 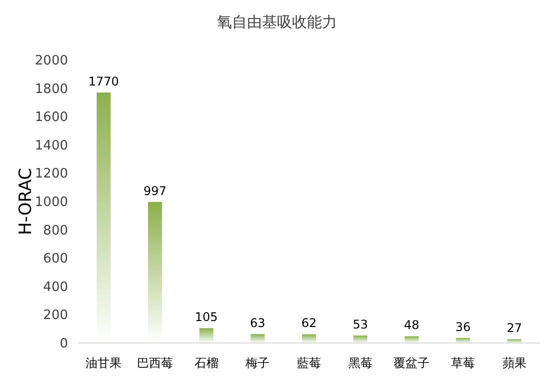 What do you see at coordinates (206, 363) in the screenshot?
I see `x-tick-label: 石榴` at bounding box center [206, 363].